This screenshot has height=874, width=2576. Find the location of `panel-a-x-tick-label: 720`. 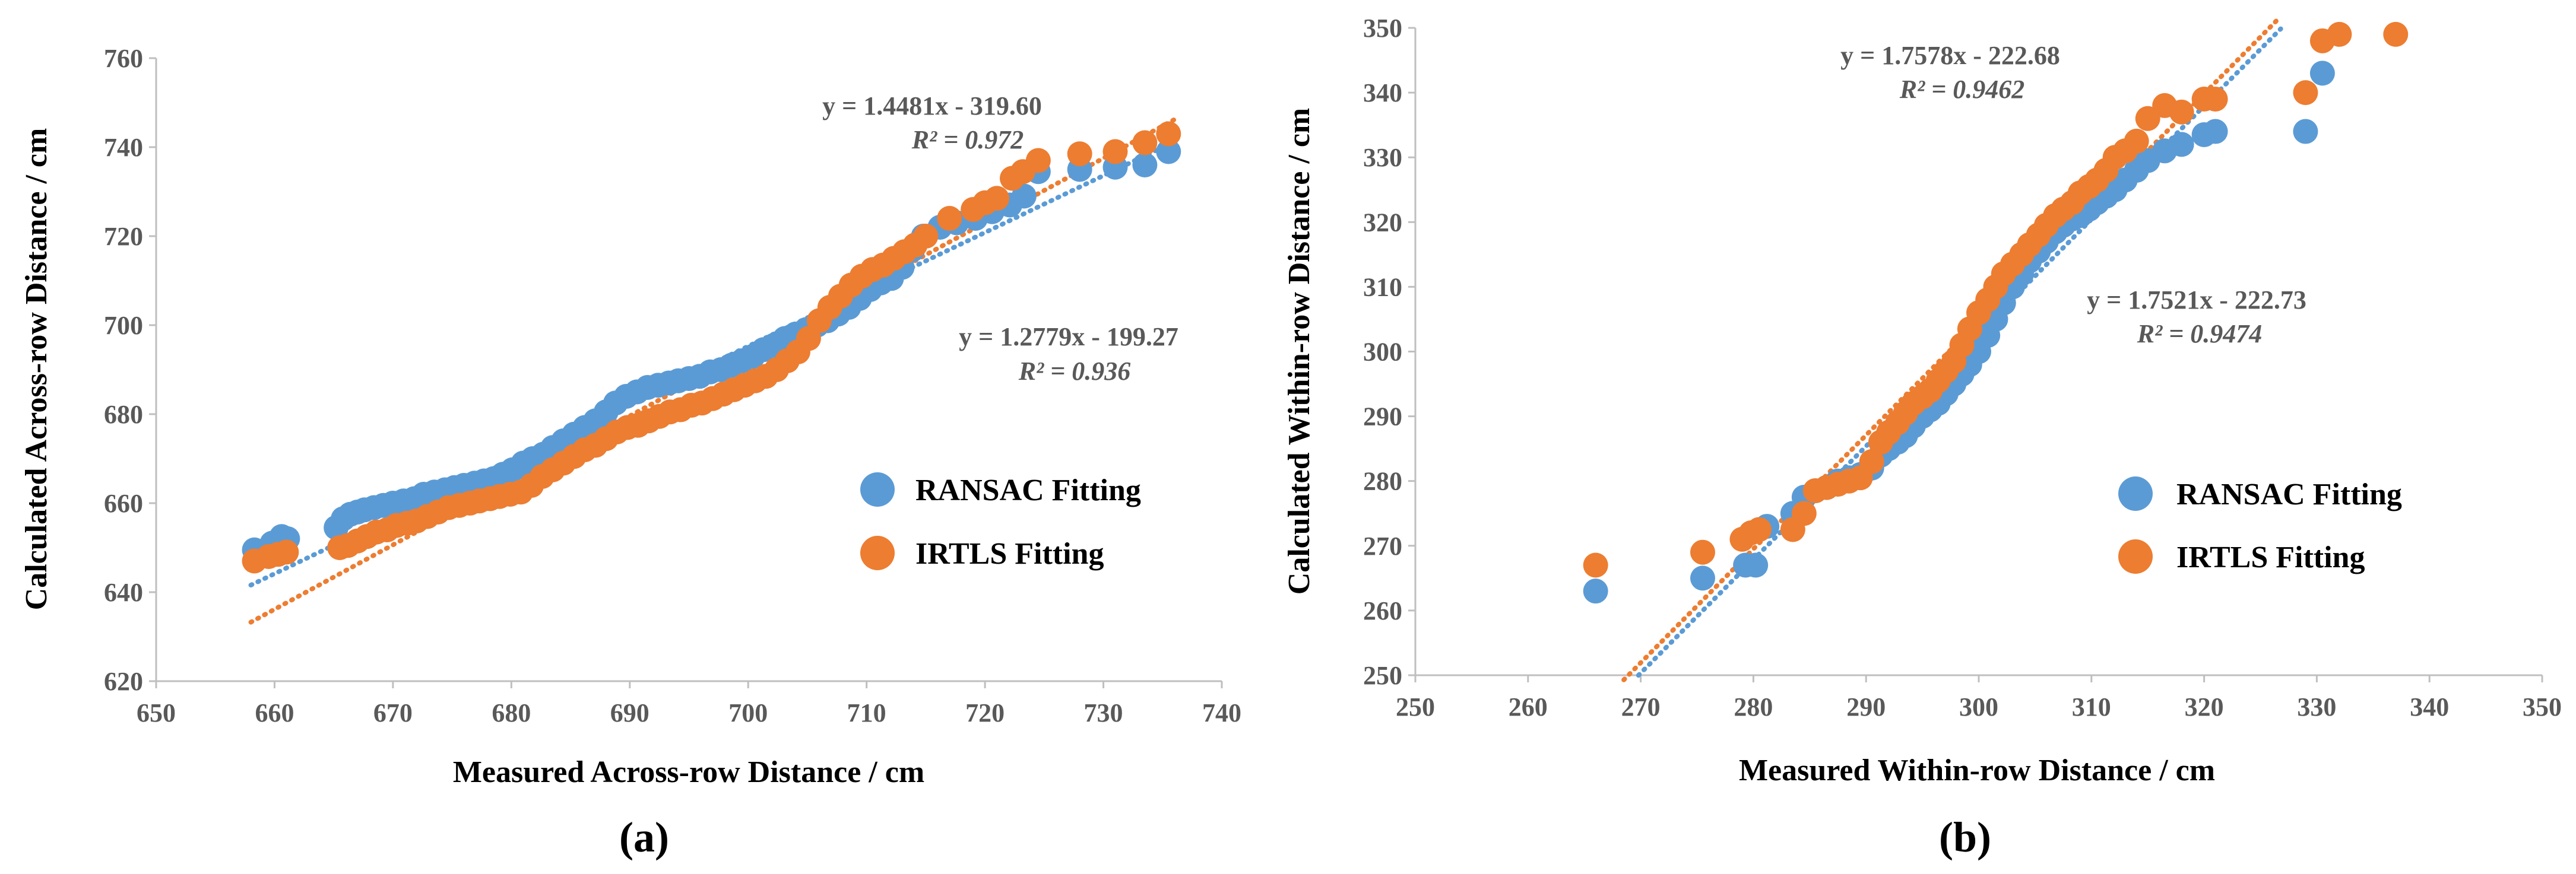

panel-a-x-tick-label: 720 is located at coordinates (985, 712).